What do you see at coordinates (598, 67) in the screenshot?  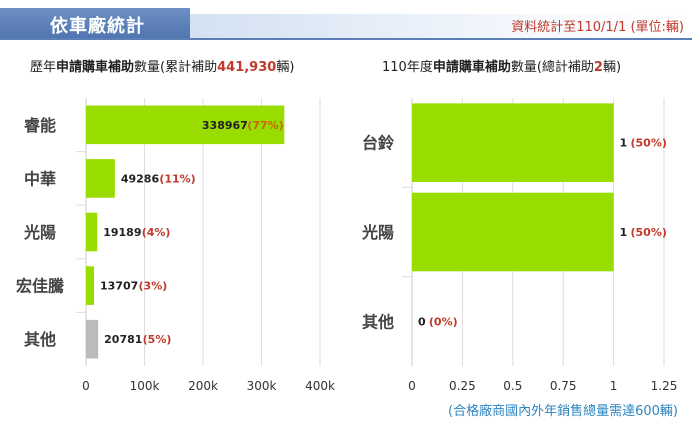 I see `right-heading-total: 2` at bounding box center [598, 67].